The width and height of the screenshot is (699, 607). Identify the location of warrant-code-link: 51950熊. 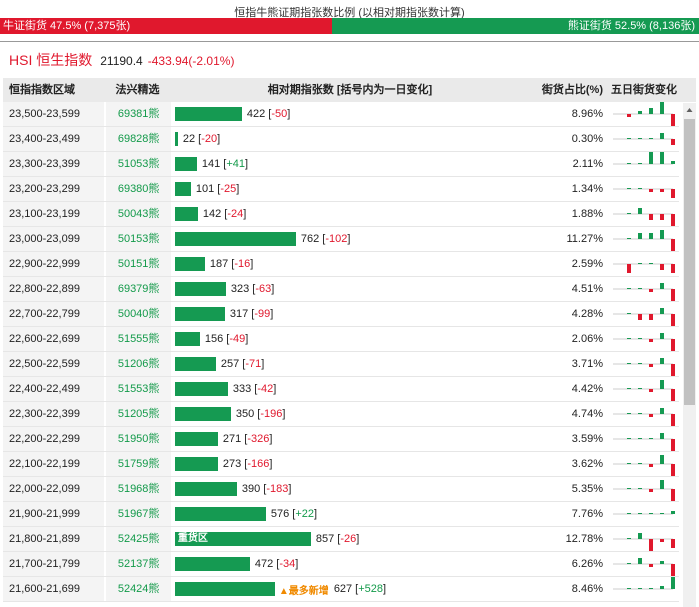
(138, 439).